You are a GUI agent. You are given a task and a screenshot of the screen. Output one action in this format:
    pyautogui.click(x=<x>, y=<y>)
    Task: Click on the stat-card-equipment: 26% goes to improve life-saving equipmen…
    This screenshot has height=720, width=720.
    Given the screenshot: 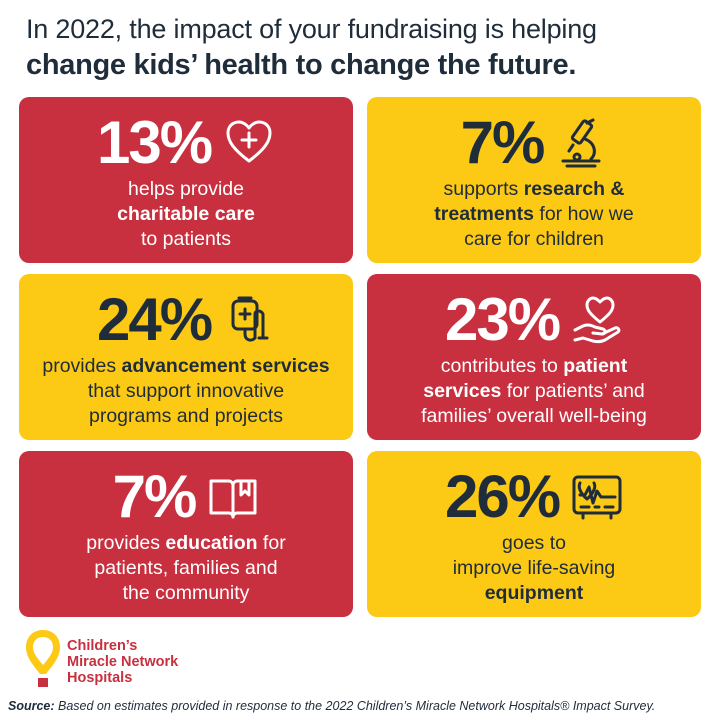 What is the action you would take?
    pyautogui.click(x=534, y=534)
    